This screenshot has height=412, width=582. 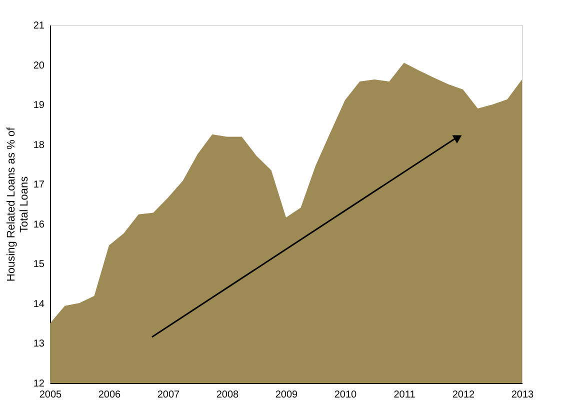 What do you see at coordinates (228, 395) in the screenshot?
I see `x-tick-label: 2008` at bounding box center [228, 395].